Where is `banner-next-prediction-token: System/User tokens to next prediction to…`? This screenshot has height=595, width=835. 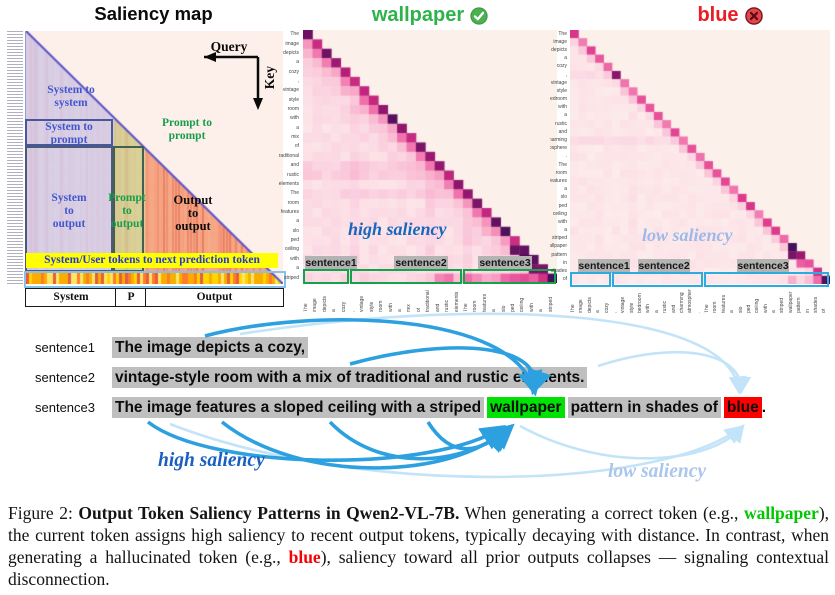
banner-next-prediction-token: System/User tokens to next prediction to… is located at coordinates (152, 260).